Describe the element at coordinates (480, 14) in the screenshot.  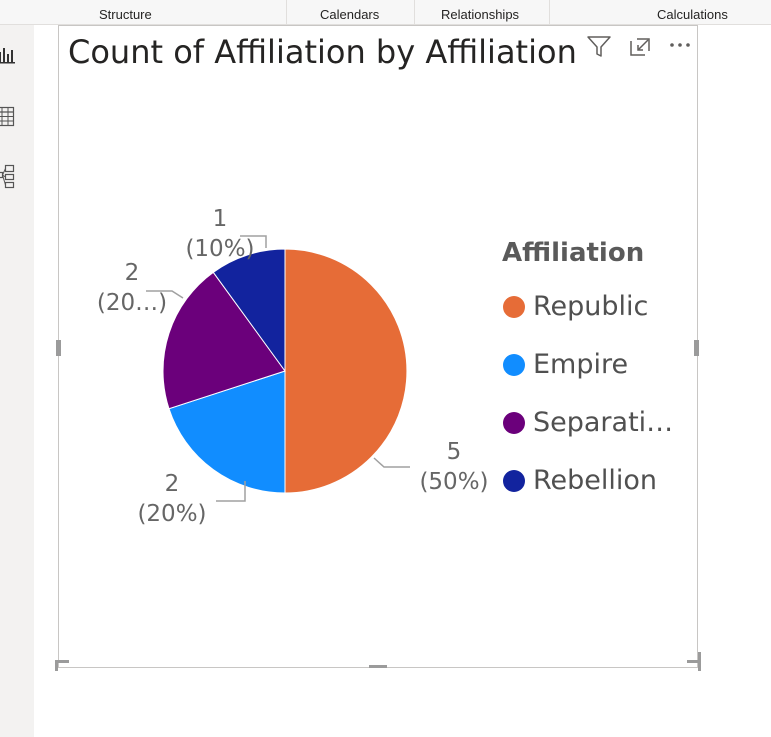
I see `ribbon-group-relationships: Relationships` at that location.